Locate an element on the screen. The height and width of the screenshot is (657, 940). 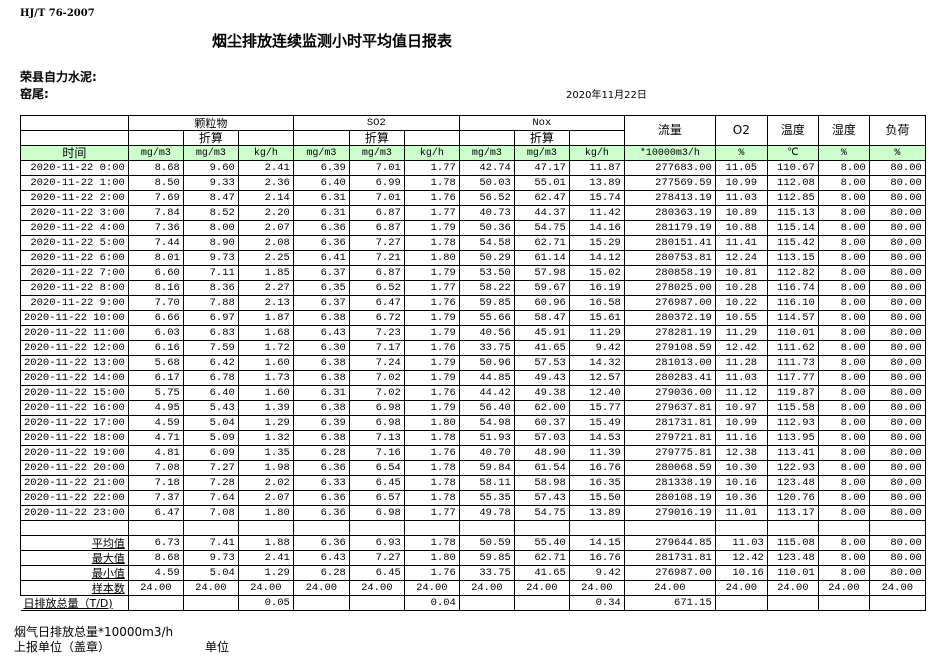
value-cell: 11.28 is located at coordinates (741, 363).